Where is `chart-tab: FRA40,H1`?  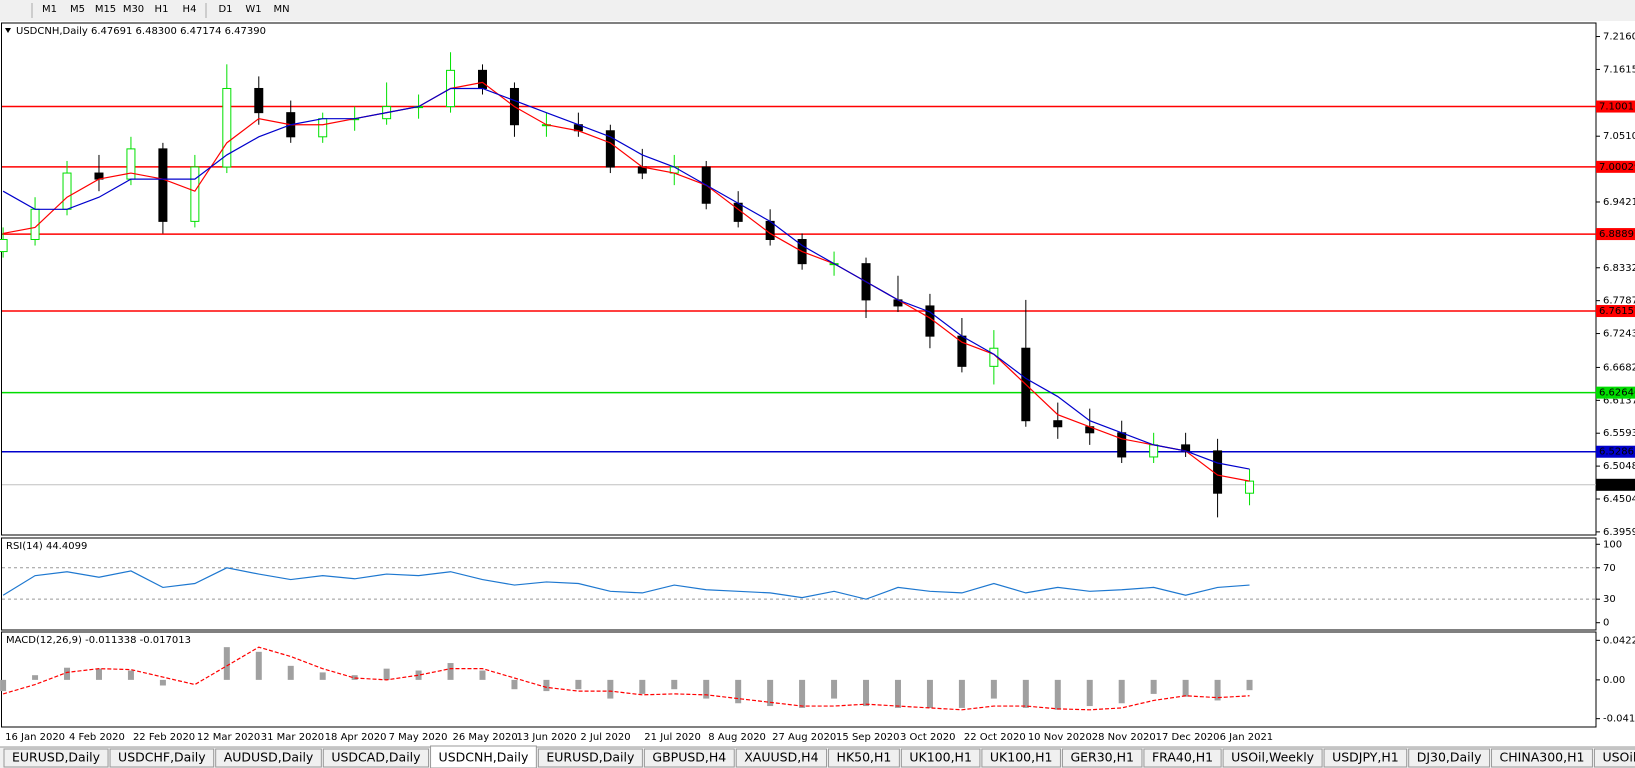 chart-tab: FRA40,H1 is located at coordinates (1182, 757).